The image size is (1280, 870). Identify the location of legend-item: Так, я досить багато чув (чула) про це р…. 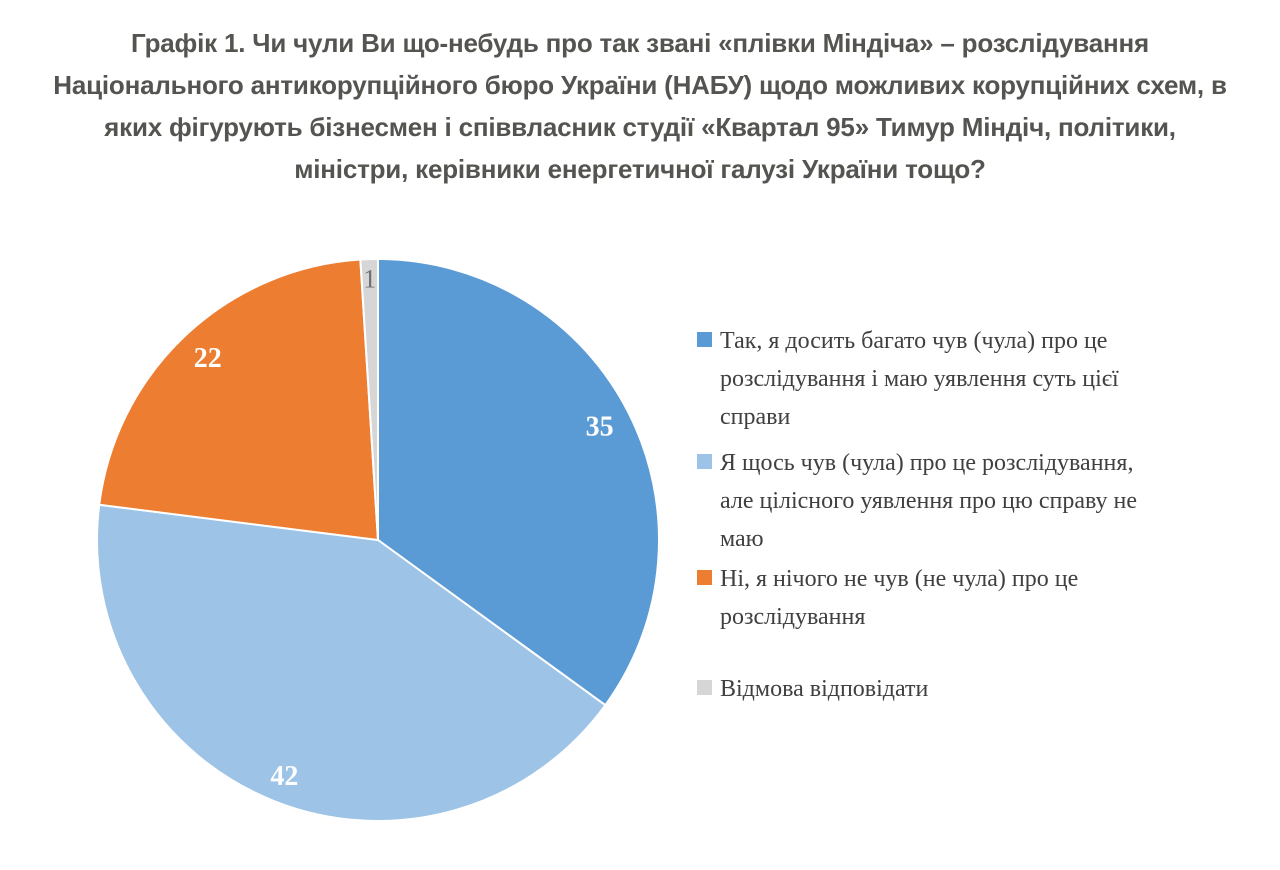
(932, 379).